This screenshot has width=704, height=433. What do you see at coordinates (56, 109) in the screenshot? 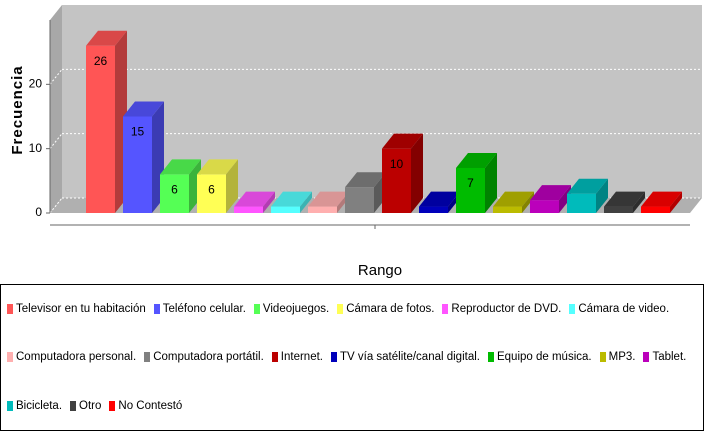
I see `left-wall` at bounding box center [56, 109].